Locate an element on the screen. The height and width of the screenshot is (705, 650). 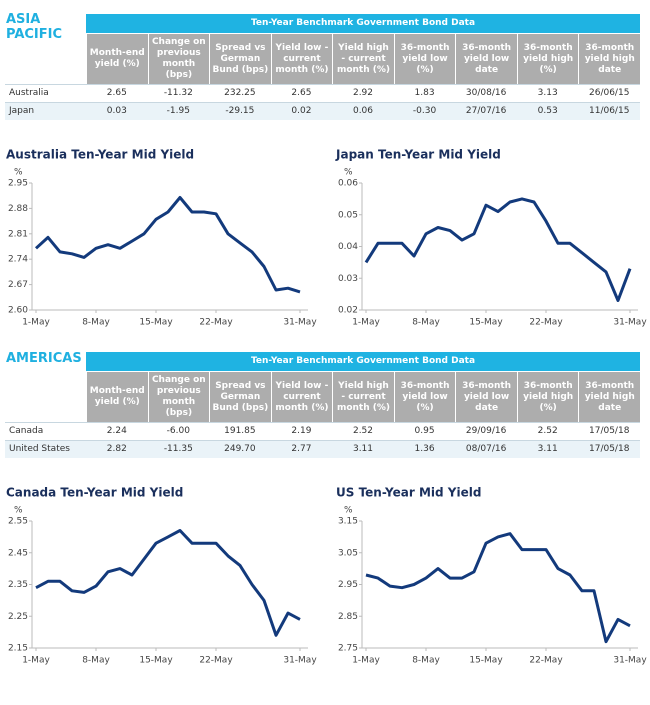
y-tick-label: 0.05 is located at coordinates (348, 215).